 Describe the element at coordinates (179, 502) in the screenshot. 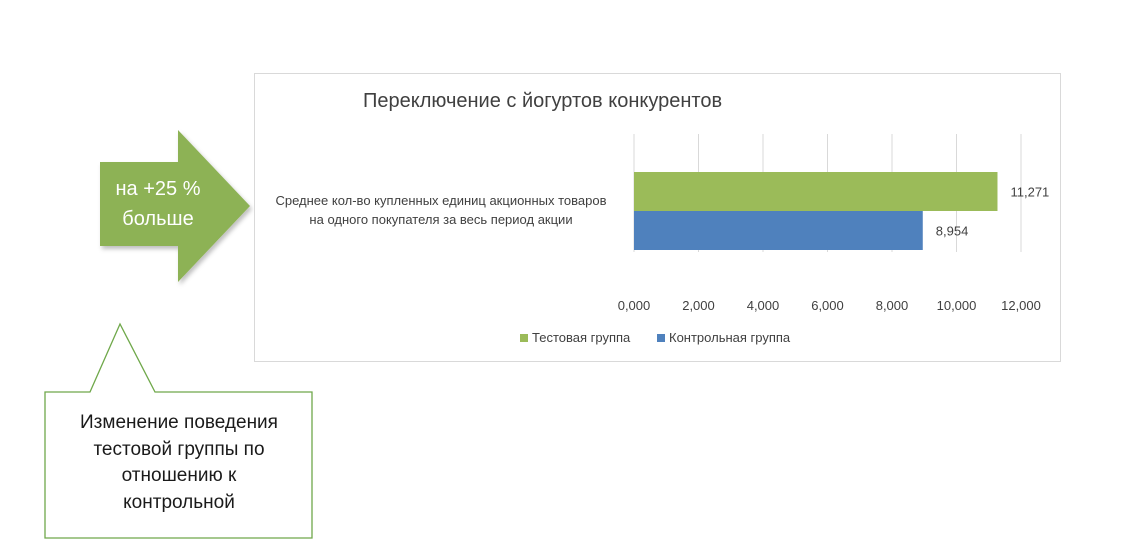

I see `callout-line-4: контрольной` at that location.